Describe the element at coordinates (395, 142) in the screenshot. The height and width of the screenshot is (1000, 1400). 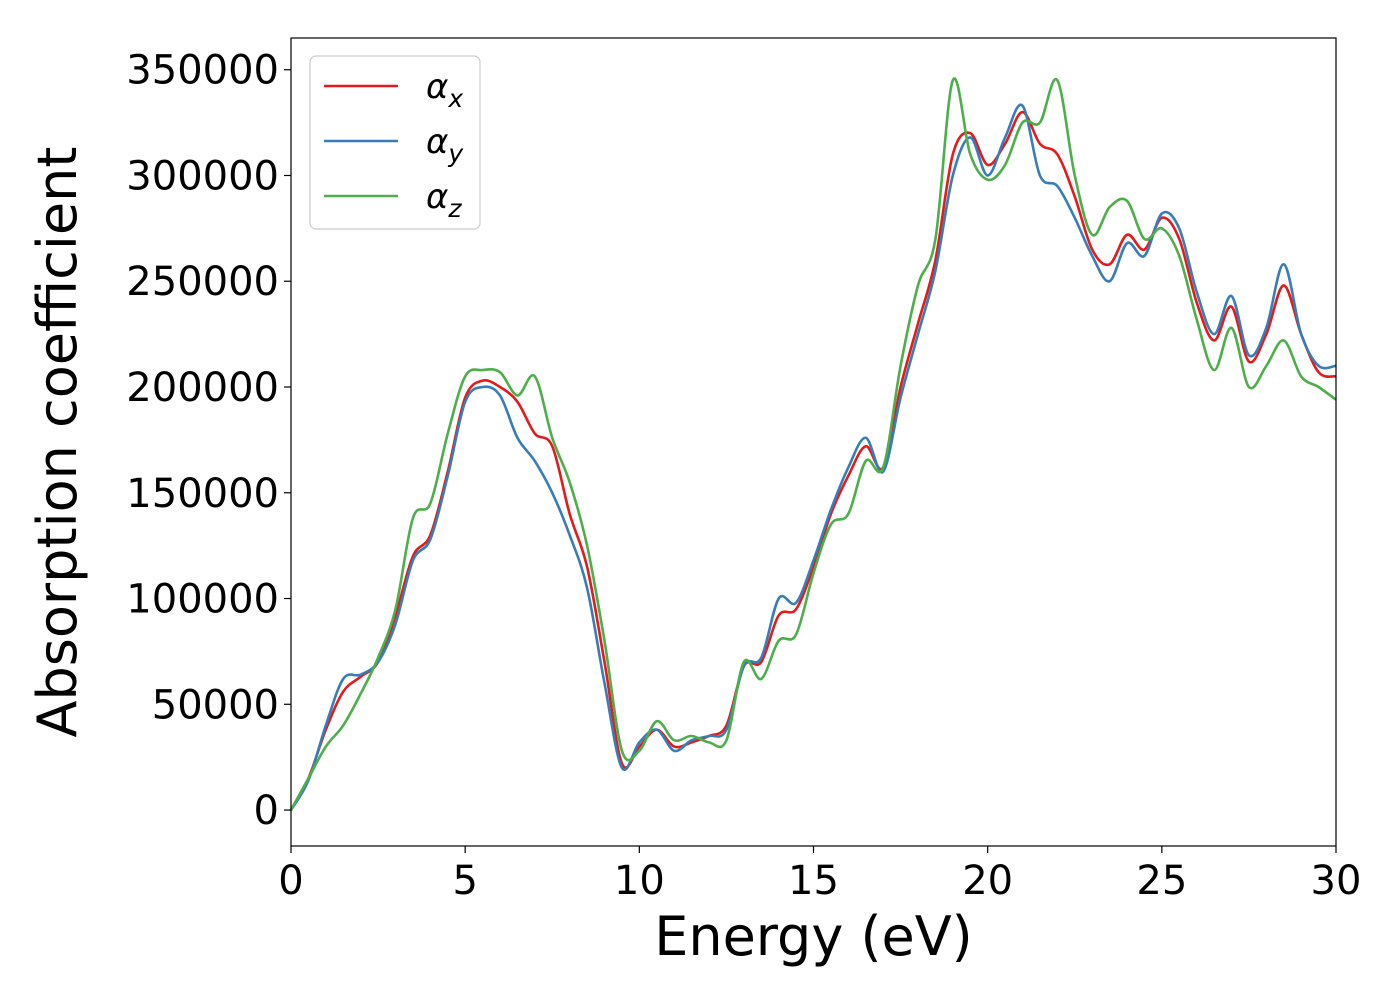
I see `legend-box` at that location.